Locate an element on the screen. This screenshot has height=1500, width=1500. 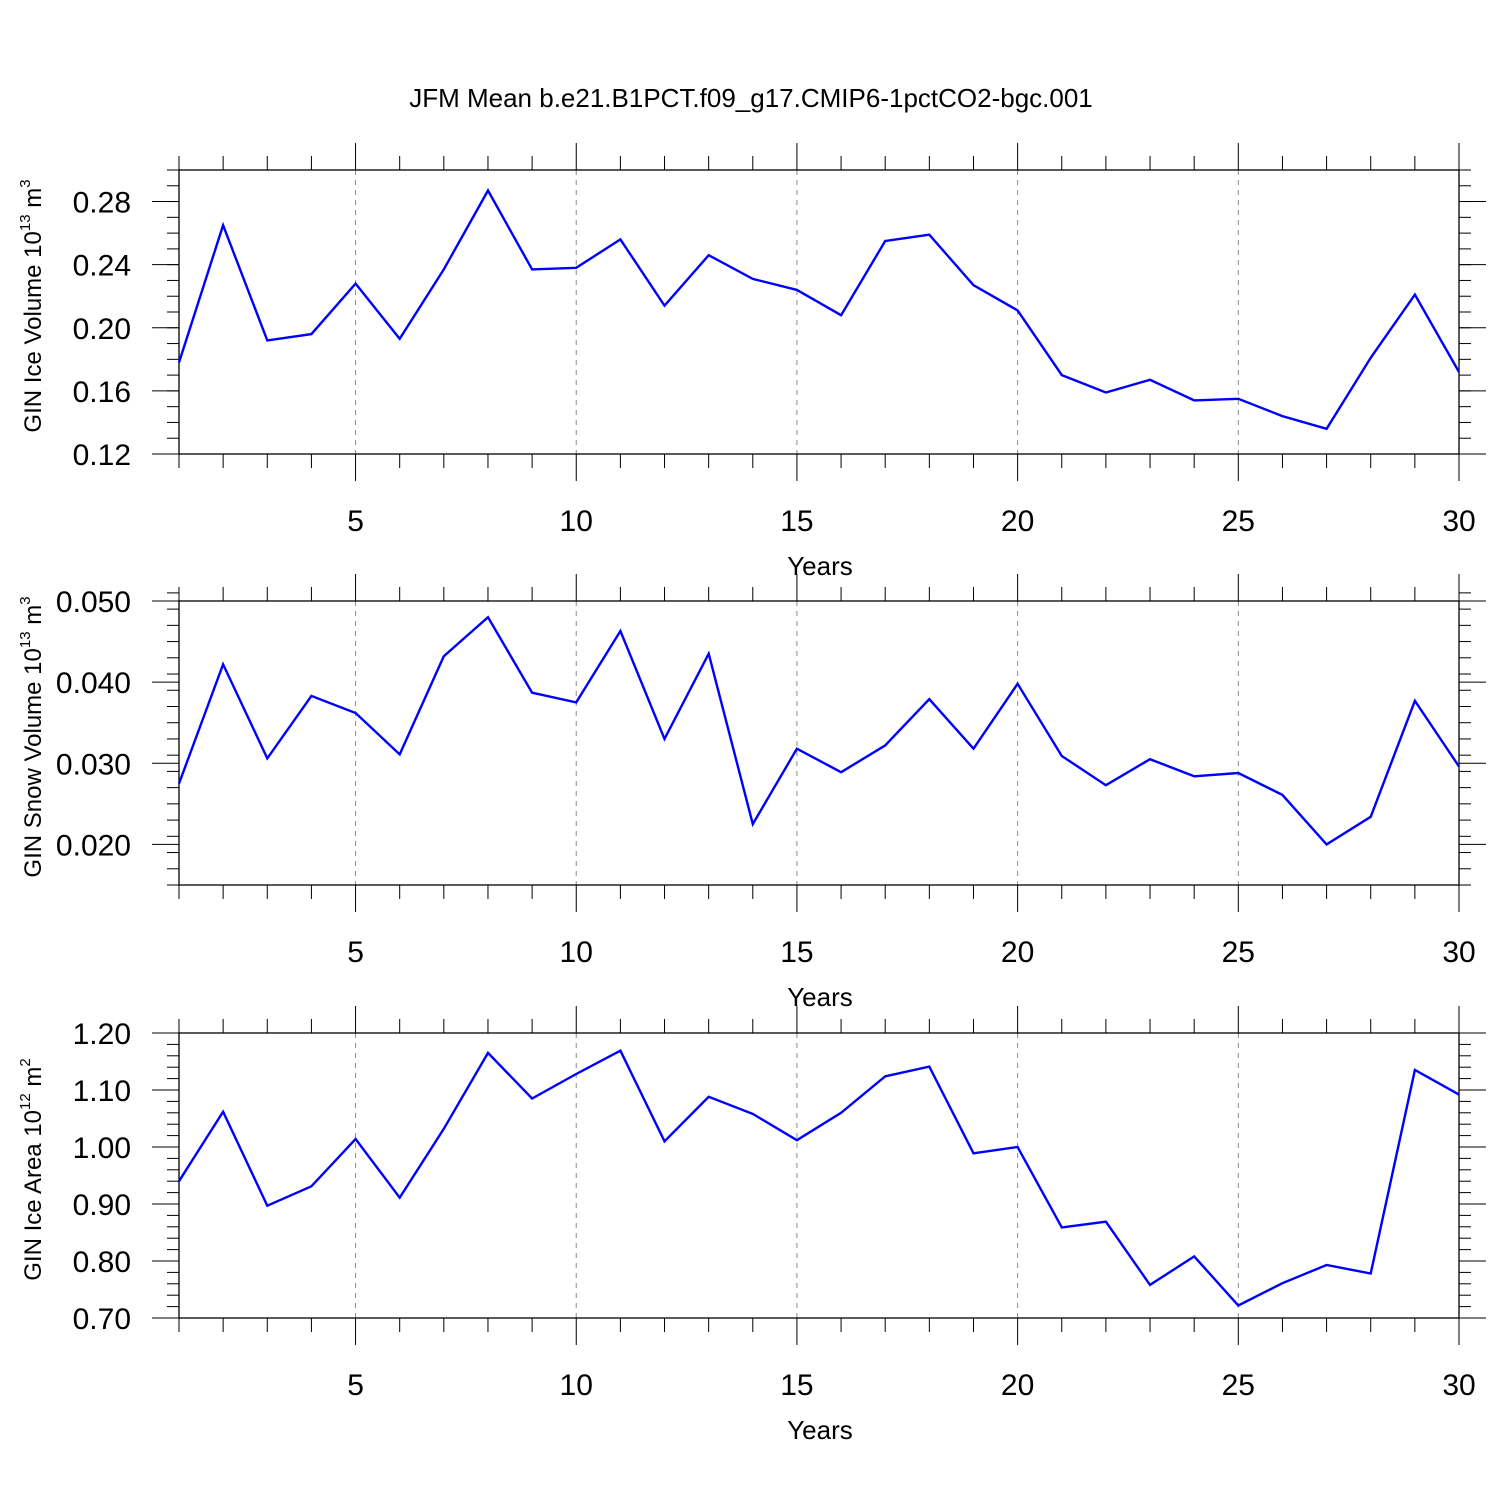
y-tick-label: 0.030 is located at coordinates (93, 764).